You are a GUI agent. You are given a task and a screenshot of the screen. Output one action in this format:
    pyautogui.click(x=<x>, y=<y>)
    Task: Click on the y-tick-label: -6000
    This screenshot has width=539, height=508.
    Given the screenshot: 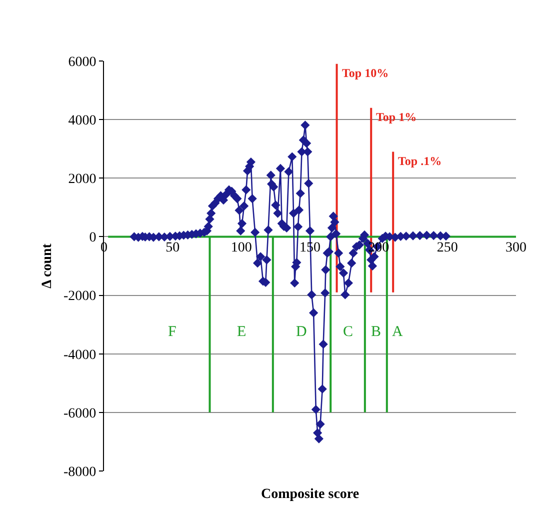 What is the action you would take?
    pyautogui.click(x=80, y=414)
    